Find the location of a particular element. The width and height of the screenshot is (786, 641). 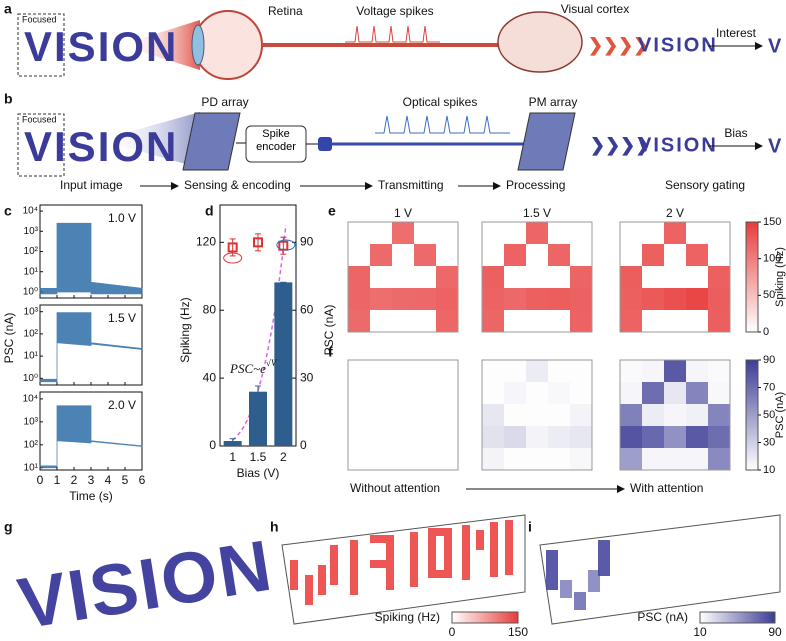

visual-cortex-label: Visual cortex is located at coordinates (595, 9).